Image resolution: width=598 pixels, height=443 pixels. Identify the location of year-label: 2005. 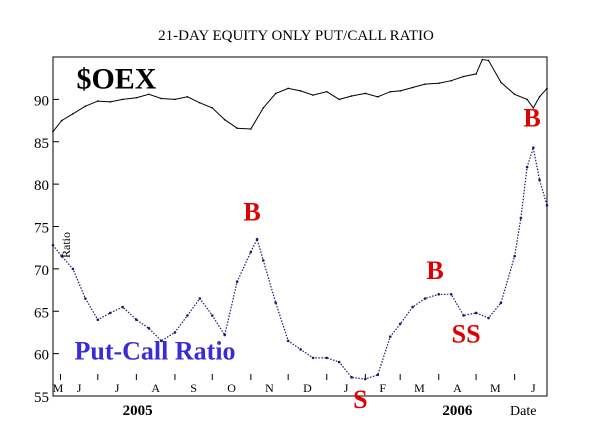
(138, 411).